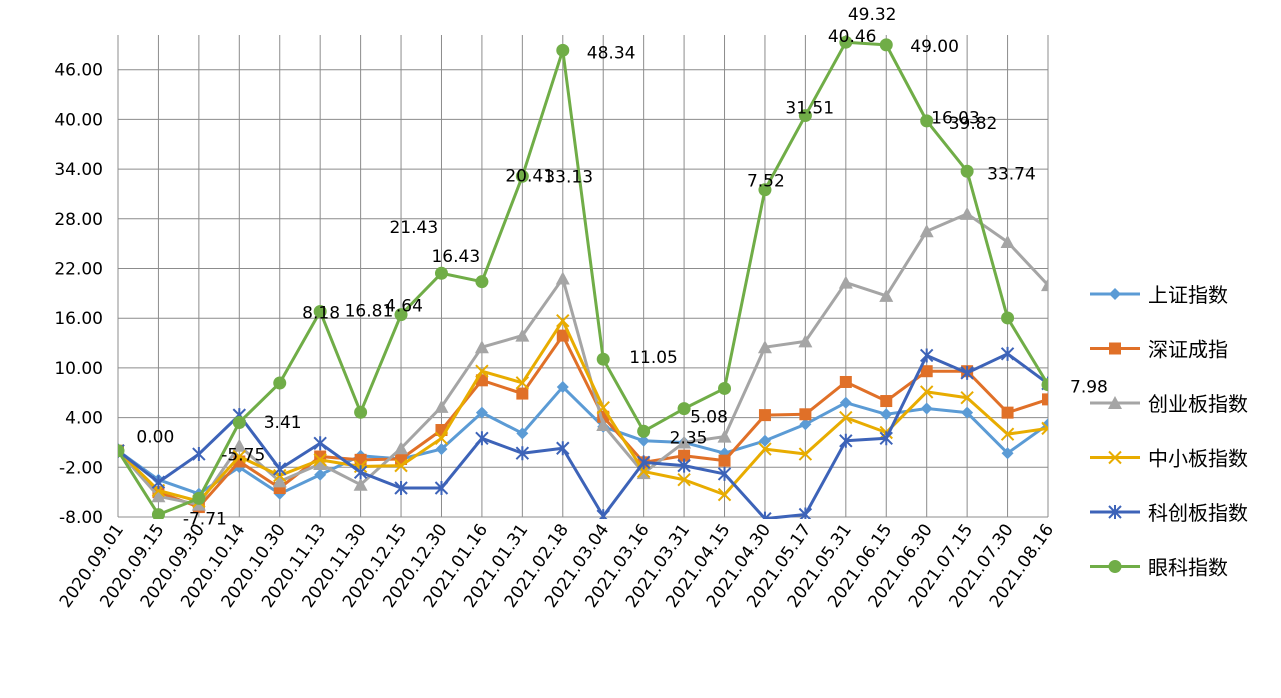 This screenshot has height=698, width=1281. Describe the element at coordinates (1188, 350) in the screenshot. I see `legend-label: 深证成指` at that location.